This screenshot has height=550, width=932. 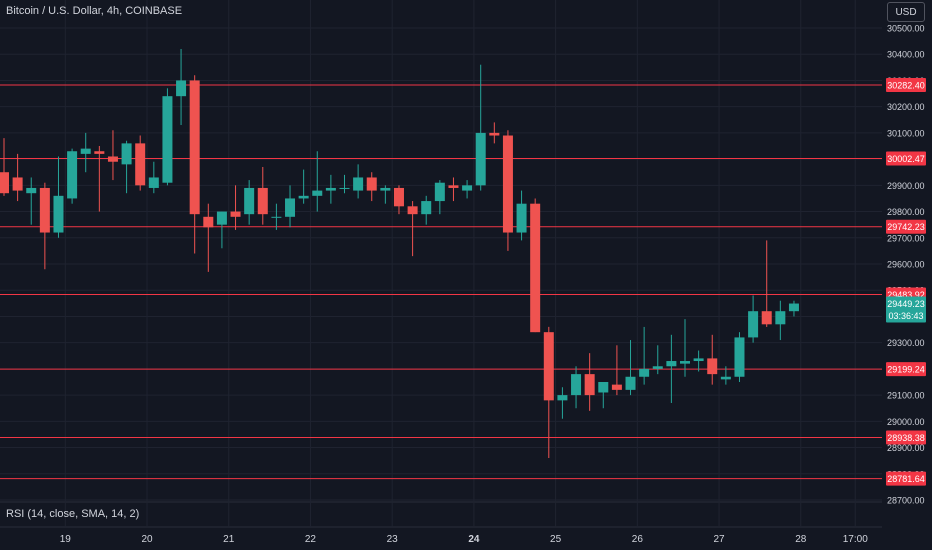 I want to click on level-tag-label: 30282.40, so click(x=906, y=86).